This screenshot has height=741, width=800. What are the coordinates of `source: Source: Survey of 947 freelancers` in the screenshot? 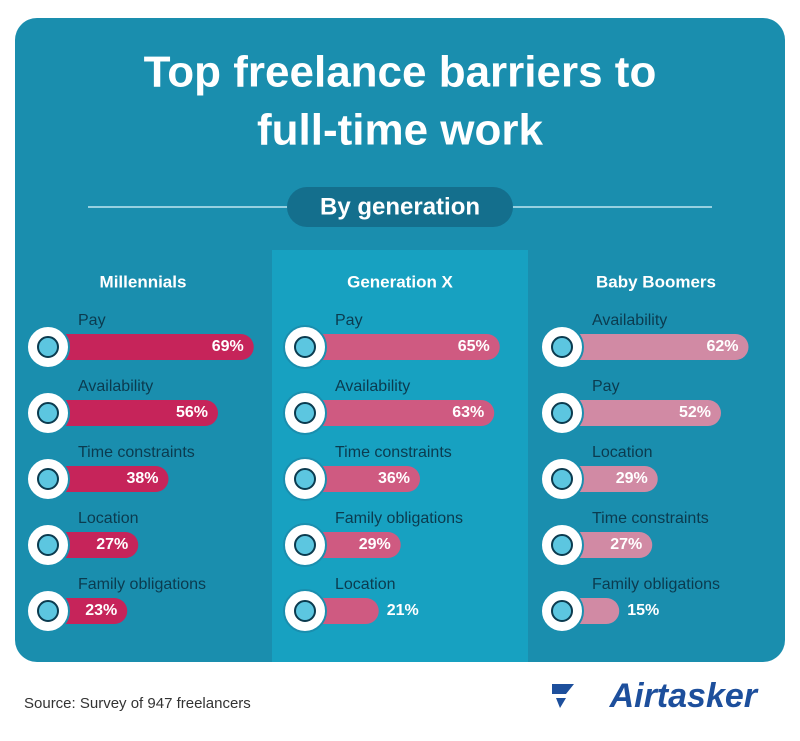 It's located at (137, 703).